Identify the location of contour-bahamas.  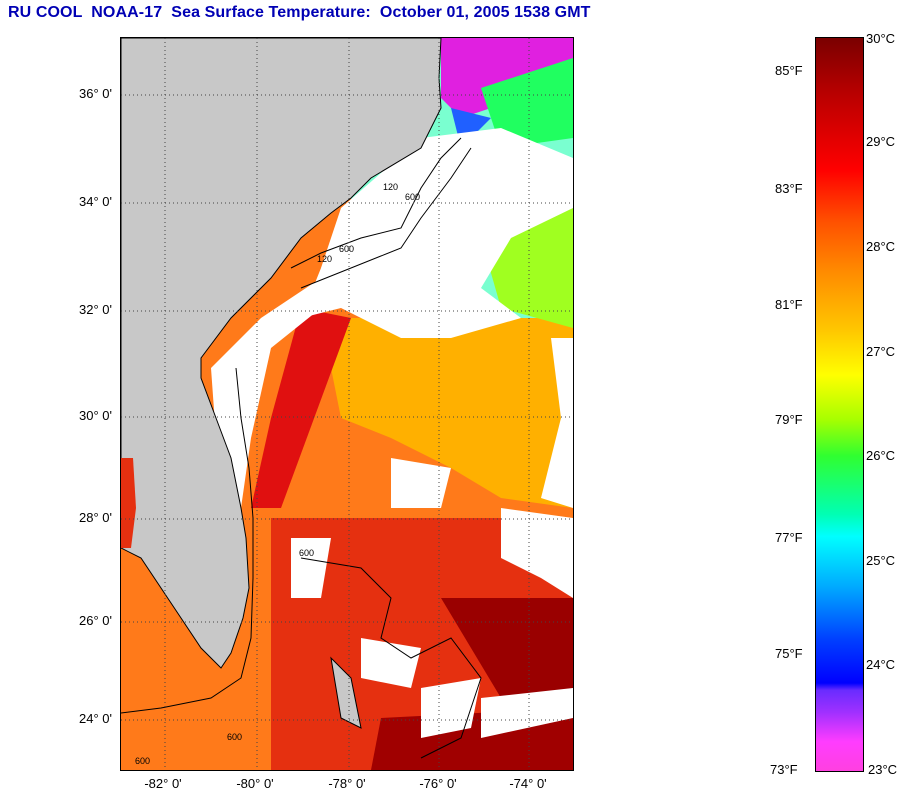
(391, 658).